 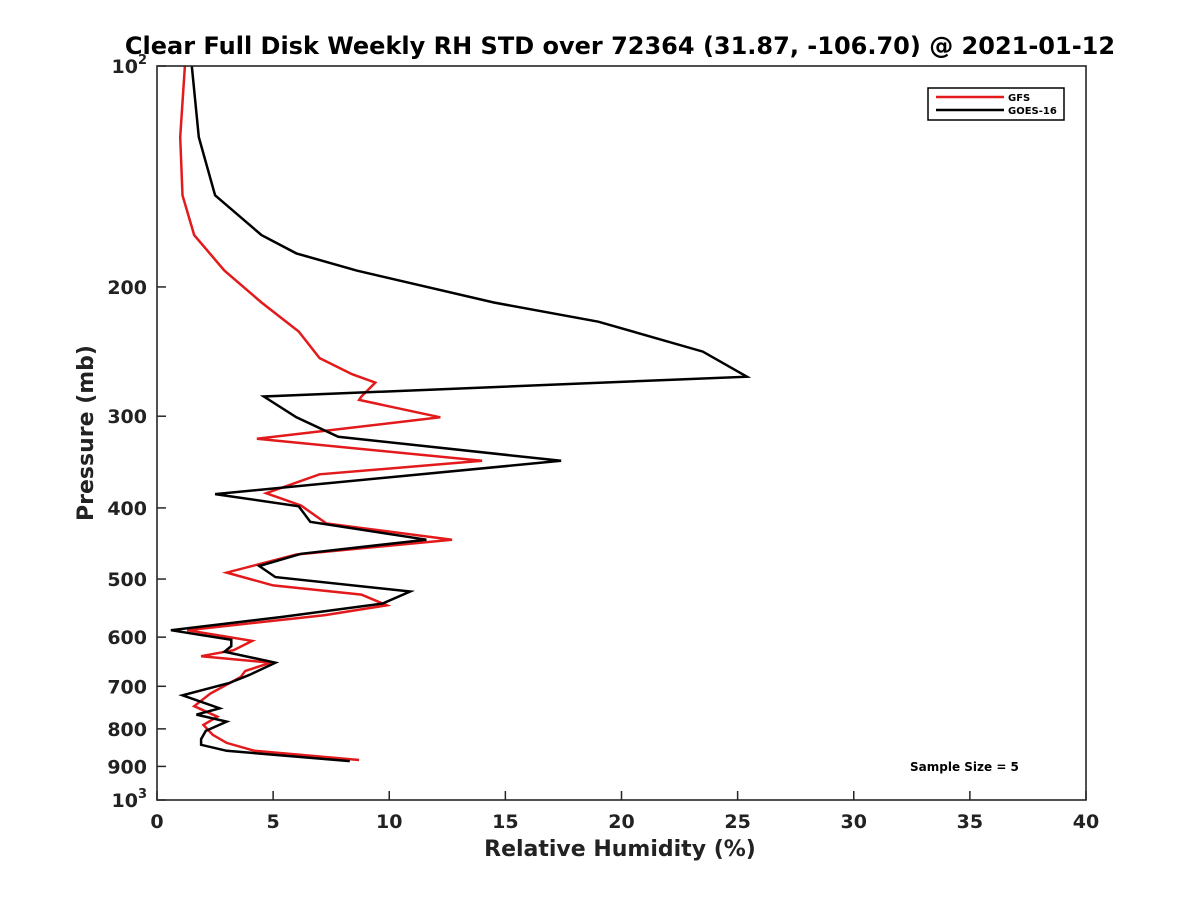 What do you see at coordinates (1019, 98) in the screenshot?
I see `legend-label-gfs: GFS` at bounding box center [1019, 98].